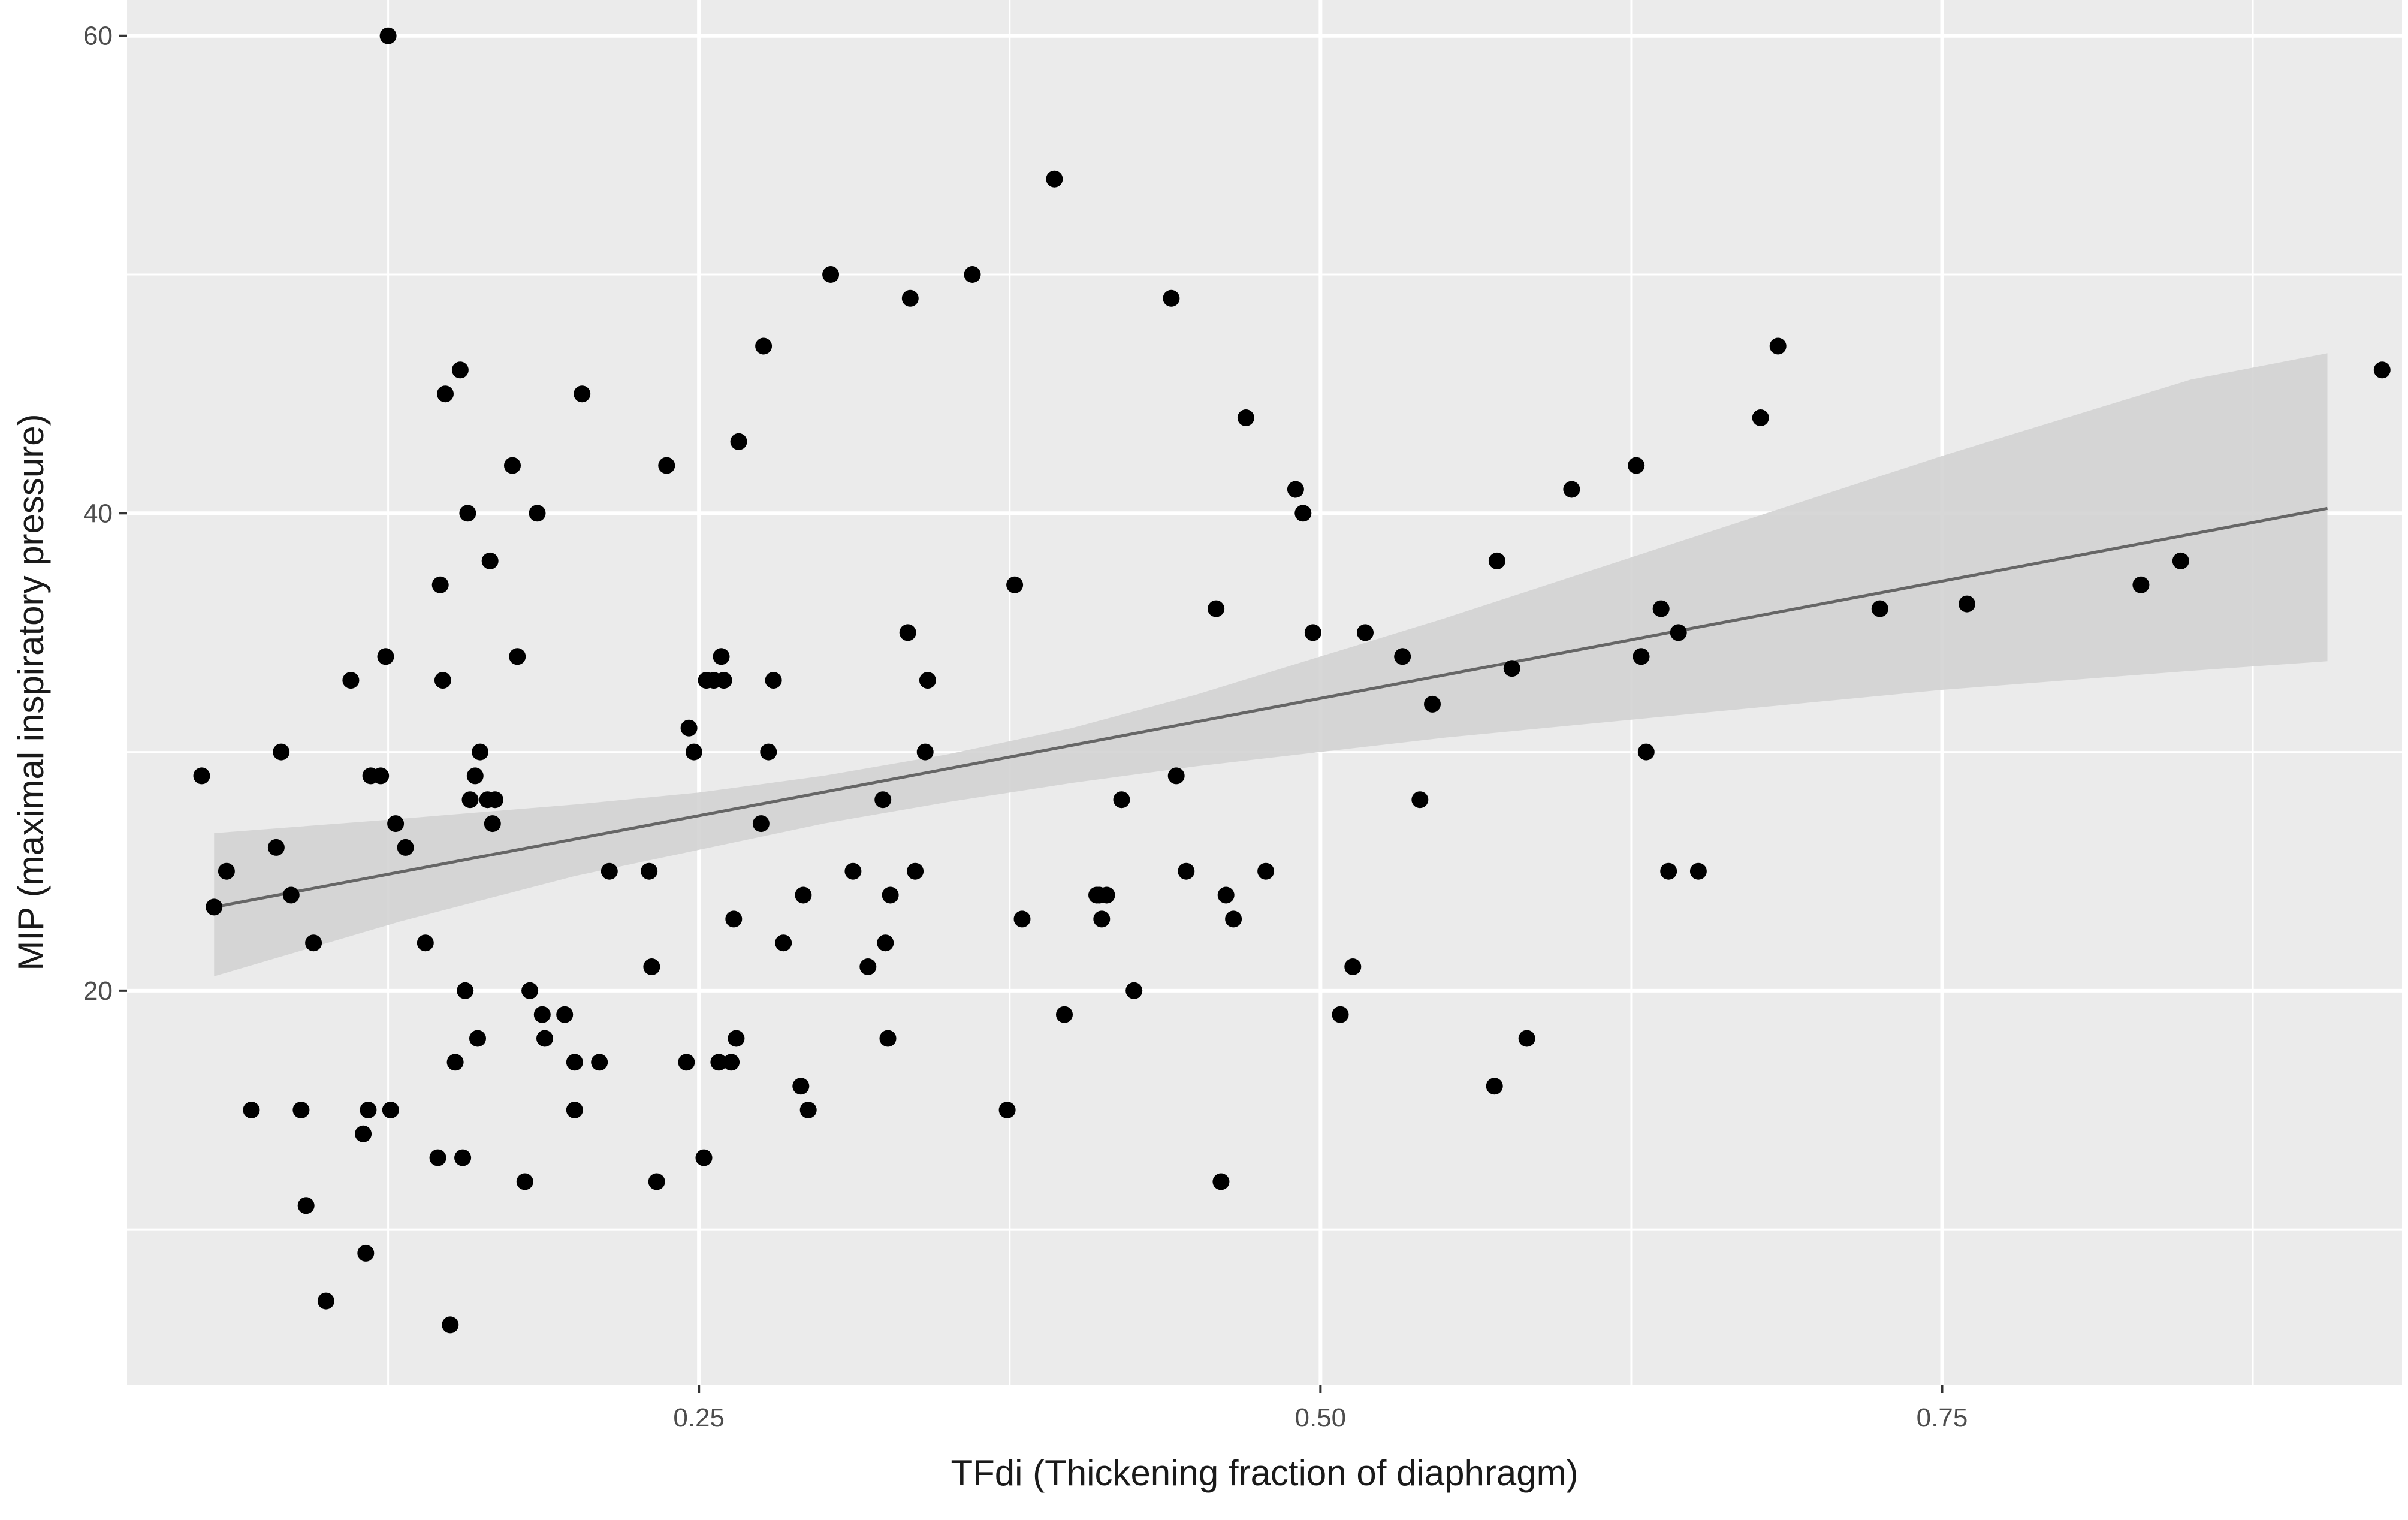 The height and width of the screenshot is (1520, 2408). What do you see at coordinates (1264, 1473) in the screenshot?
I see `x-axis-title: TFdi (Thickening fraction of diaphragm)` at bounding box center [1264, 1473].